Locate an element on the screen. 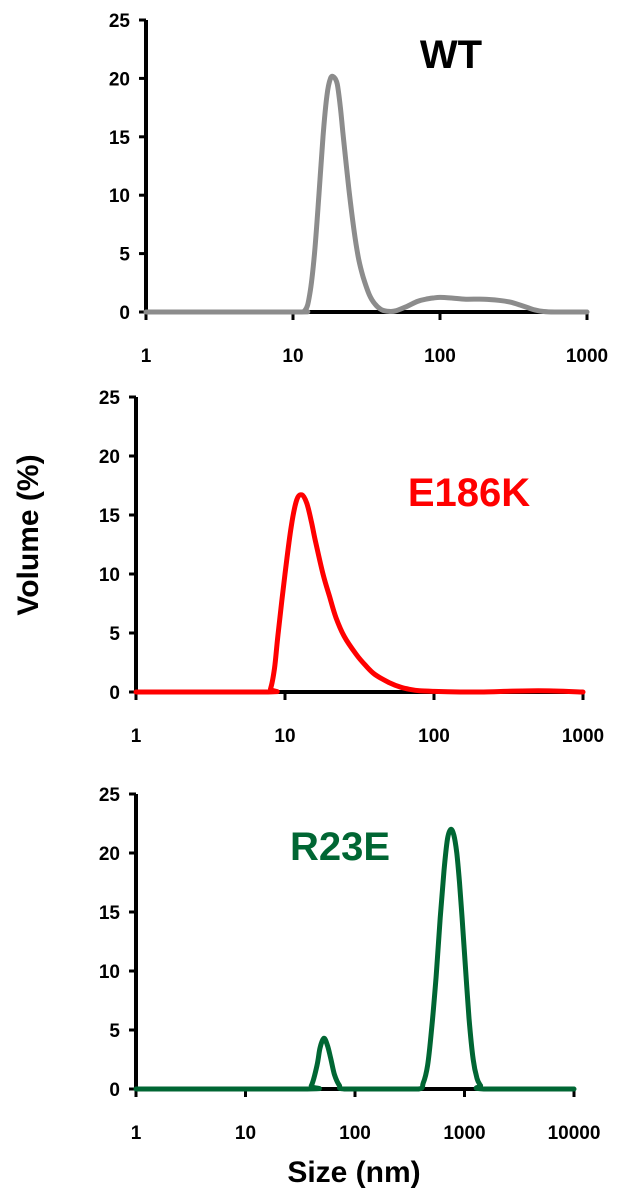  series-line-wt is located at coordinates (366, 194).